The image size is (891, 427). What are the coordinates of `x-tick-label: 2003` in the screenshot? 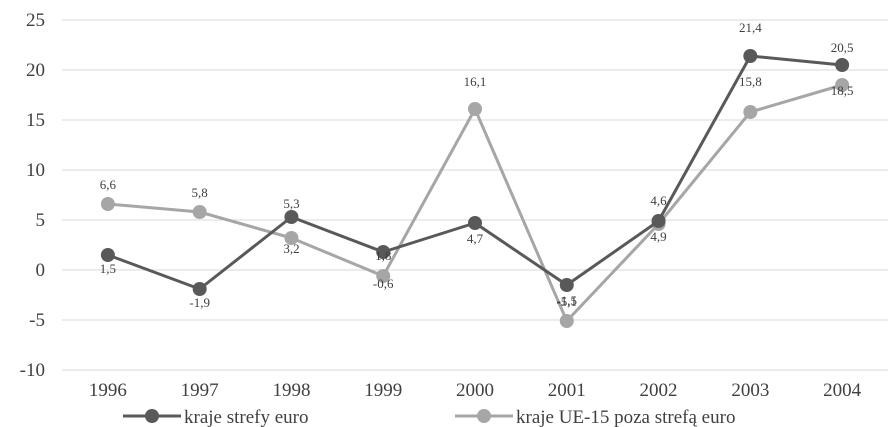 It's located at (750, 390).